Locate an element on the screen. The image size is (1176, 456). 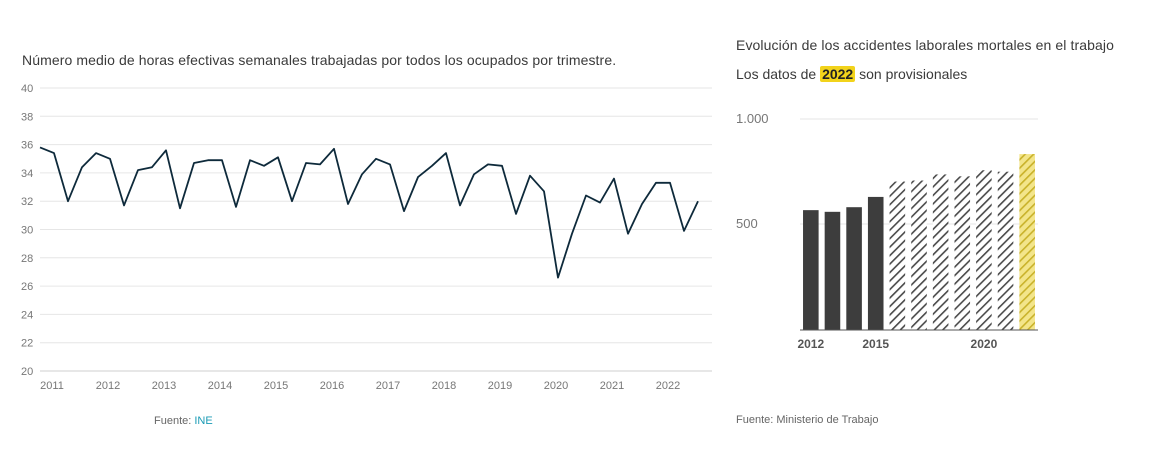
y-tick-label: 32 is located at coordinates (27, 202).